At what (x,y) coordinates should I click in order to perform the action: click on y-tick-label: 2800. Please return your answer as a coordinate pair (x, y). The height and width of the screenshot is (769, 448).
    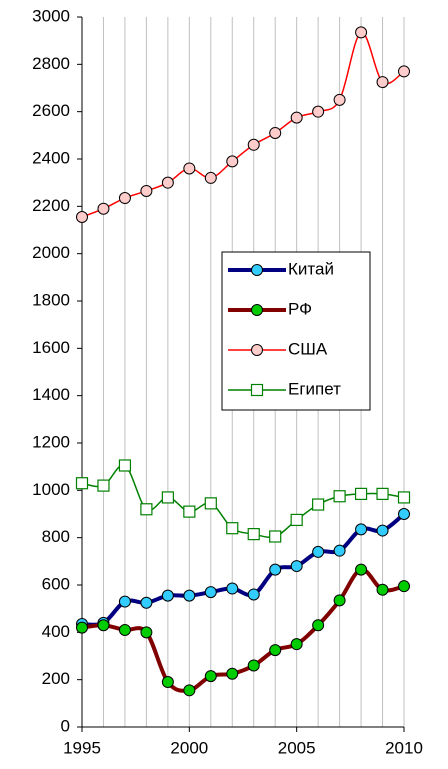
    Looking at the image, I should click on (51, 63).